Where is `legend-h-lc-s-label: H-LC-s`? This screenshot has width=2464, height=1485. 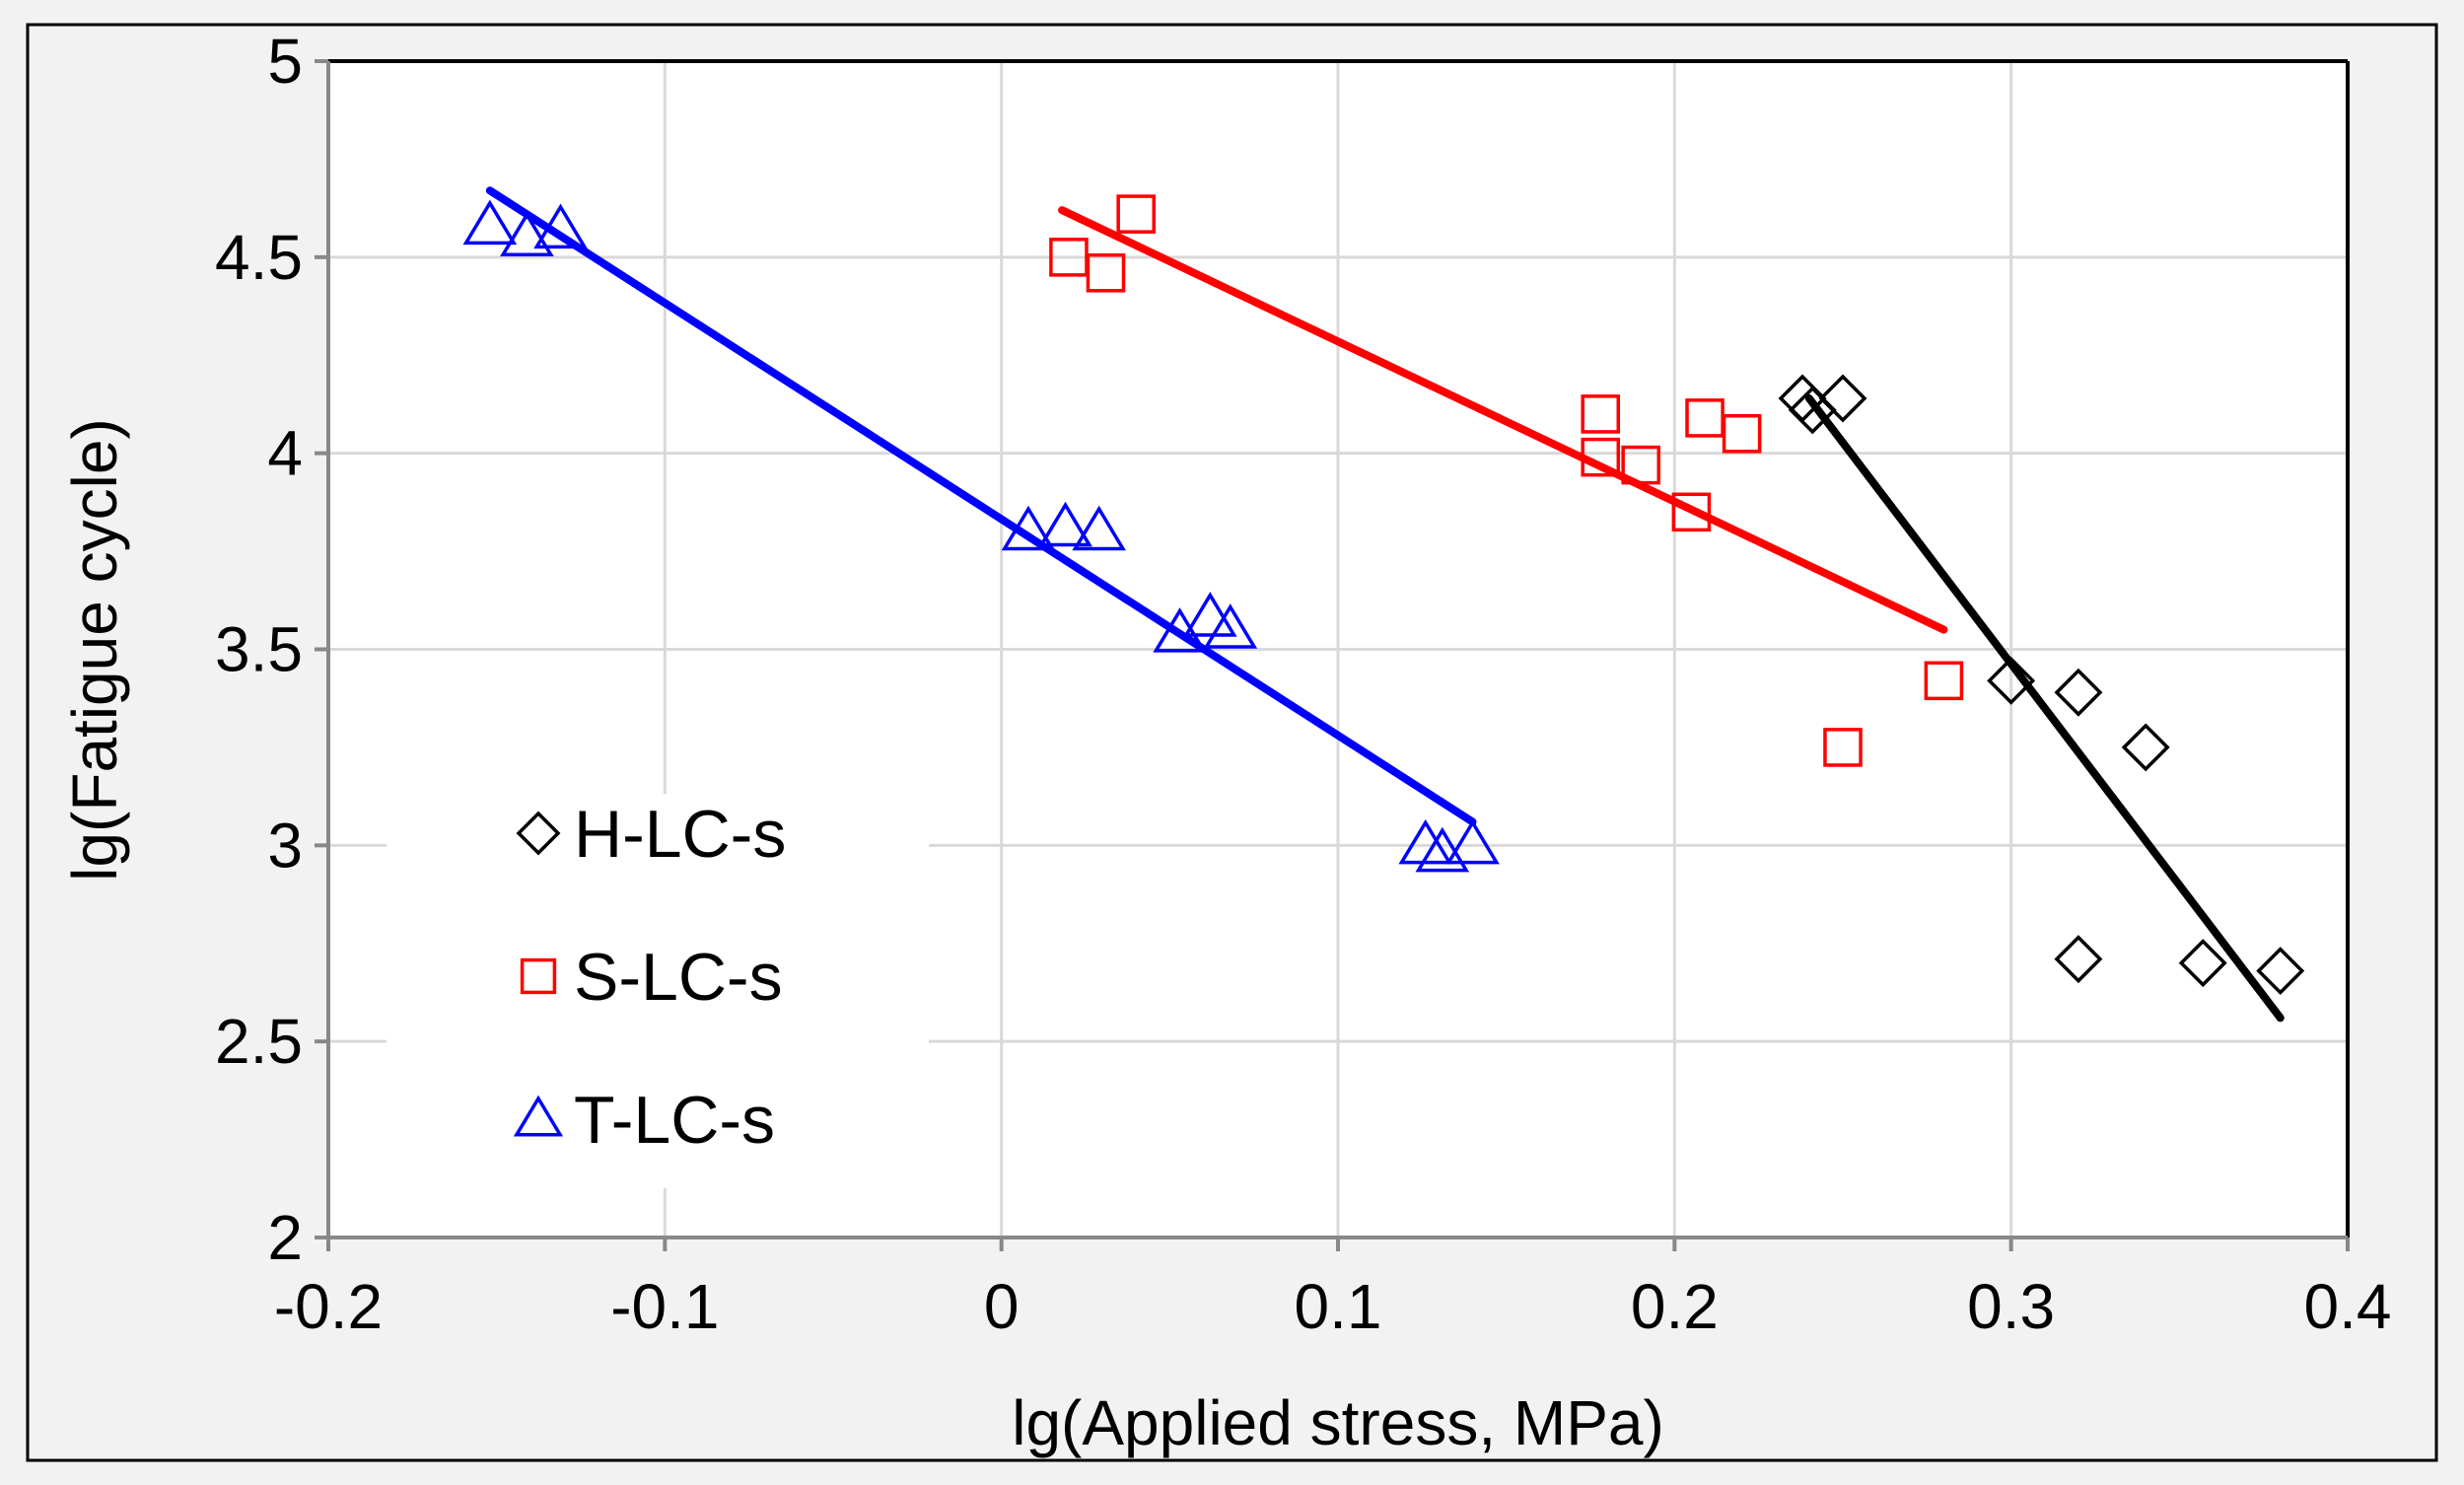 legend-h-lc-s-label: H-LC-s is located at coordinates (680, 835).